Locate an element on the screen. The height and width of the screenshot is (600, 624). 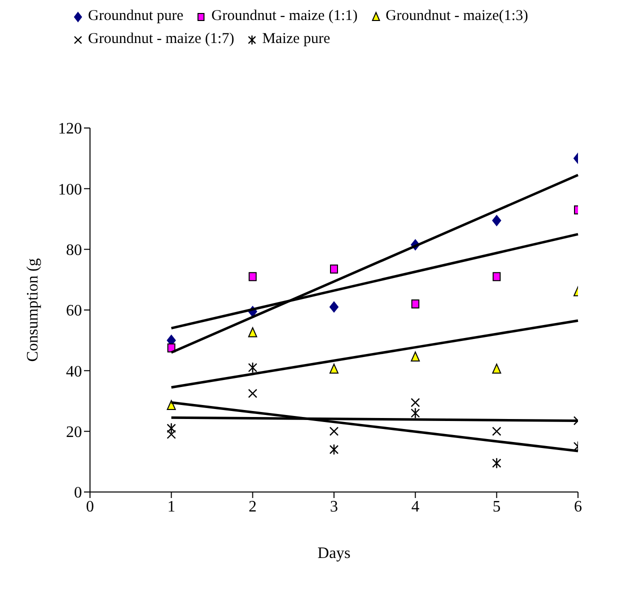
x-tick-label: 5 is located at coordinates (496, 507).